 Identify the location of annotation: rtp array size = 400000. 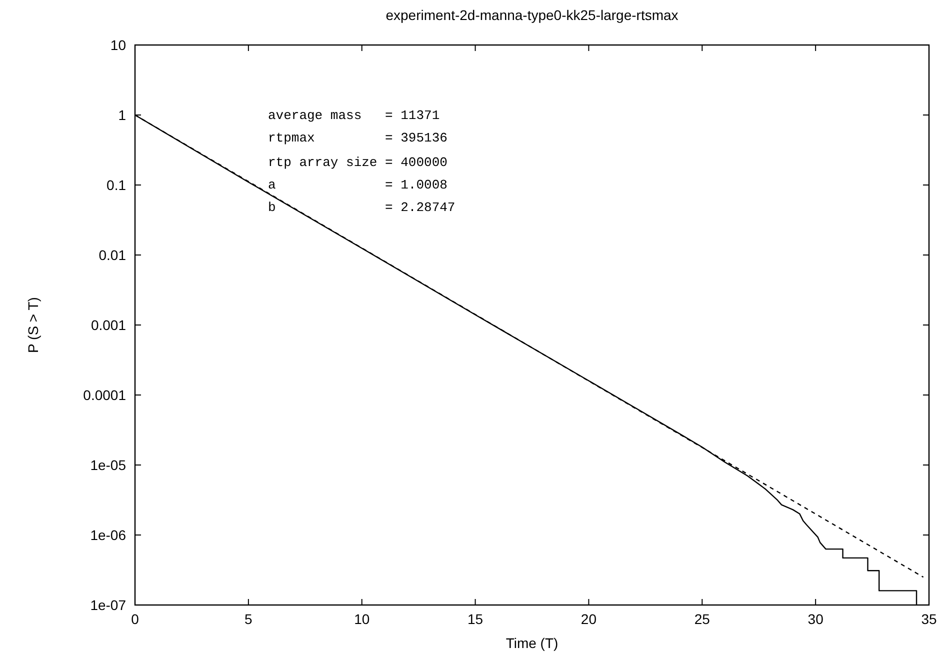
(358, 162).